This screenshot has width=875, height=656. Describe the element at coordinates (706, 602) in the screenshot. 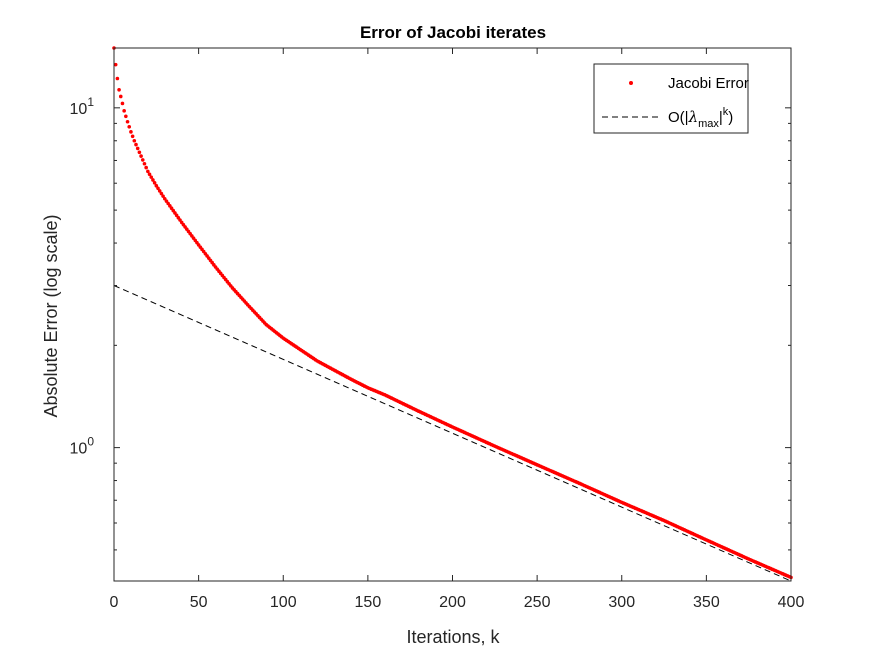

I see `x-tick-label: 350` at that location.